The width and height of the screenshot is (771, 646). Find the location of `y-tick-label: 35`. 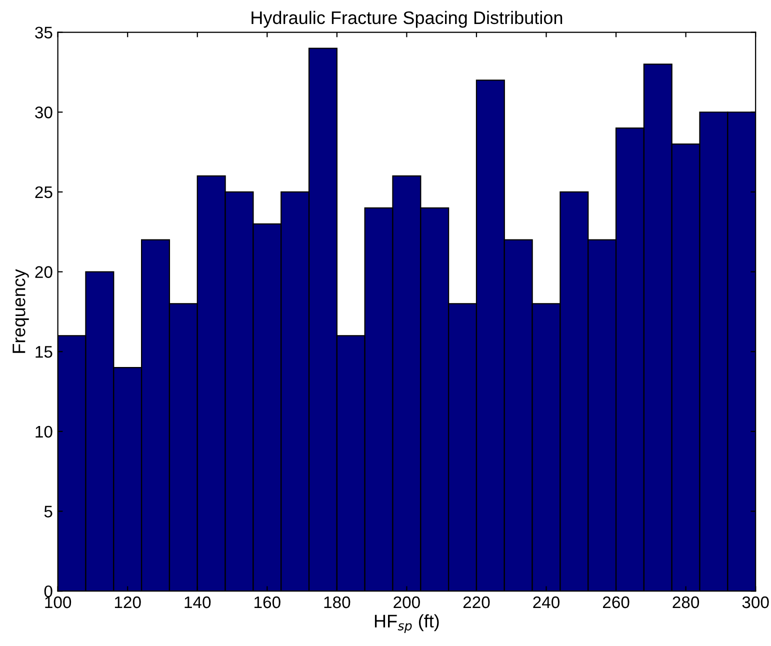

y-tick-label: 35 is located at coordinates (43, 32).